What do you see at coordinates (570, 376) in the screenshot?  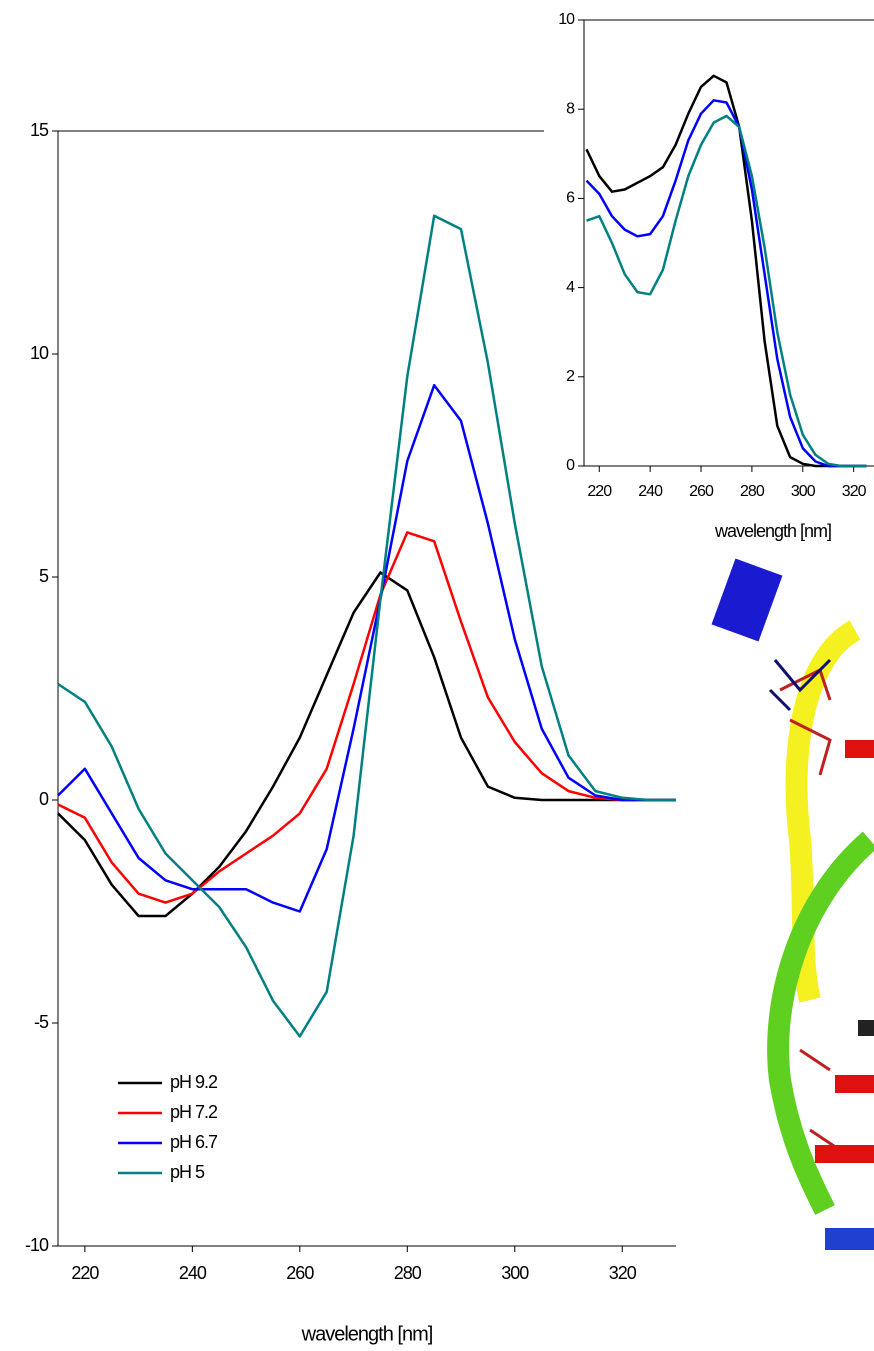 I see `y-tick-label: 2` at bounding box center [570, 376].